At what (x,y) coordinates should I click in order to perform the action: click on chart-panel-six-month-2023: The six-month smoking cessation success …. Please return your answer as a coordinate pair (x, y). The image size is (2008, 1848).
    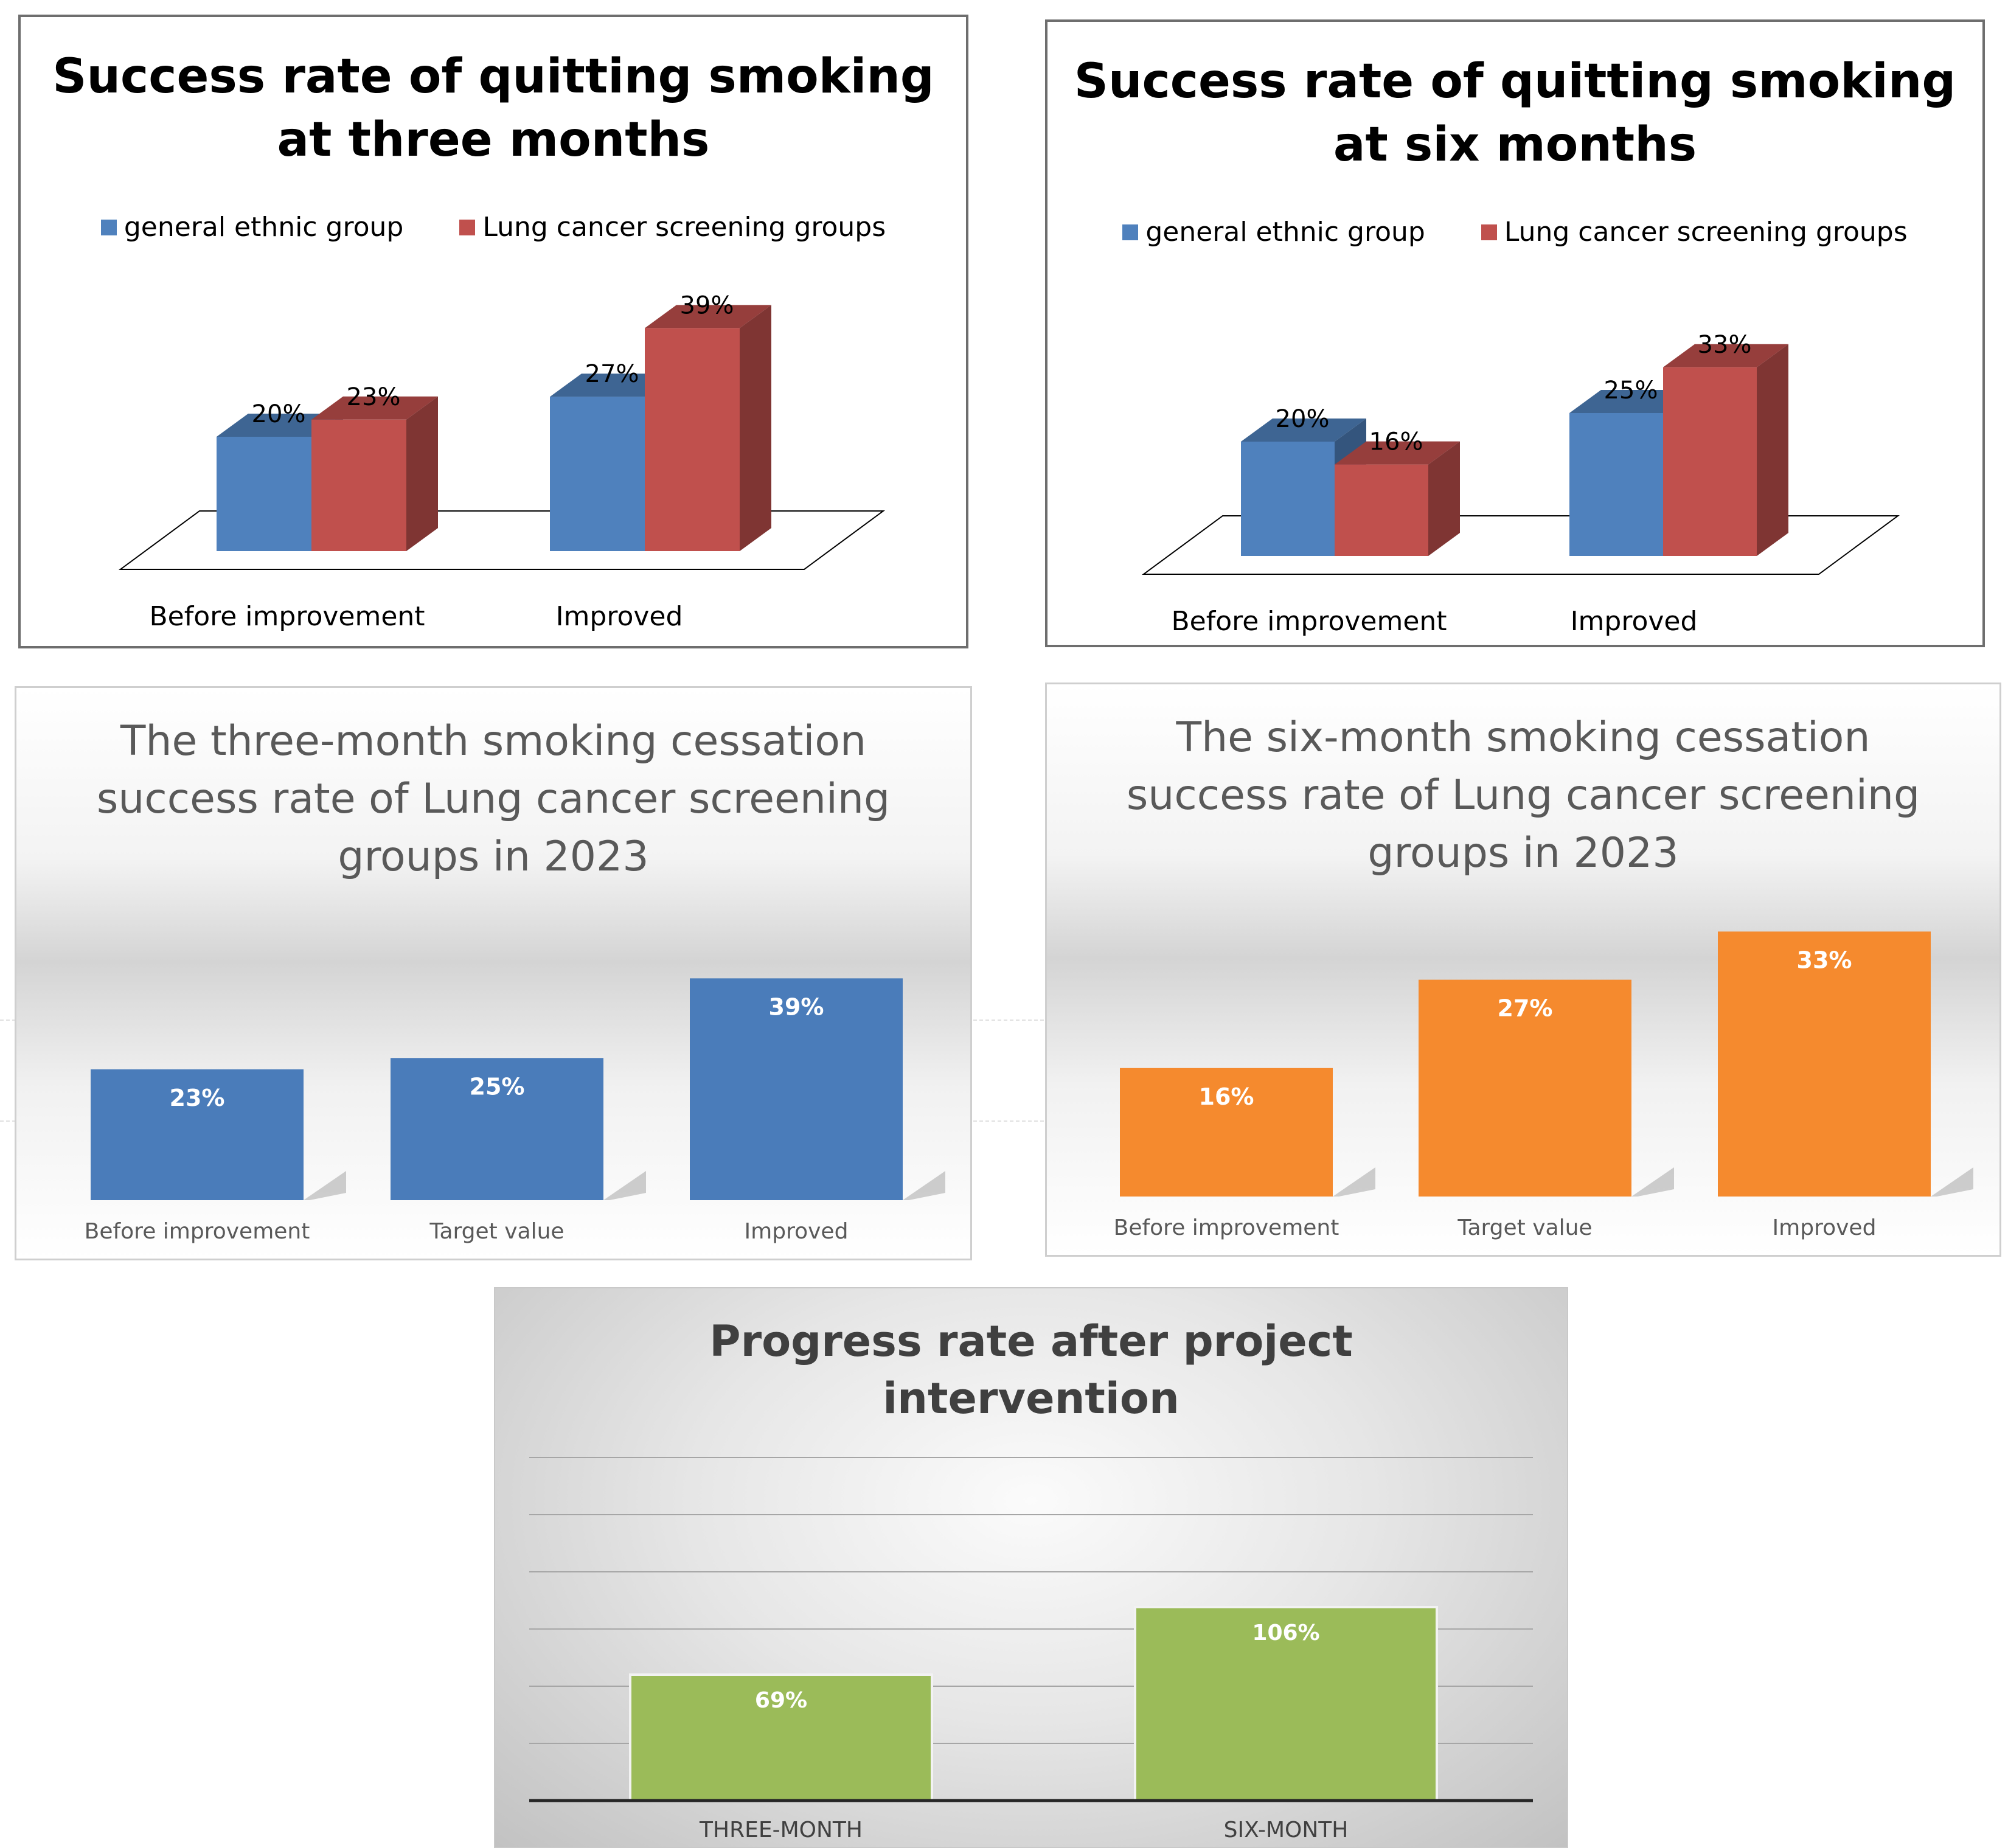
    Looking at the image, I should click on (1523, 970).